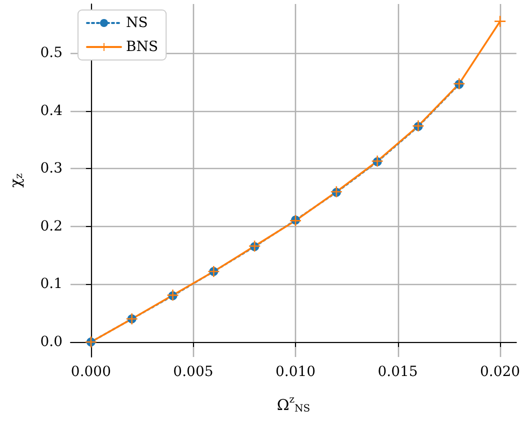 This screenshot has height=421, width=523. Describe the element at coordinates (398, 372) in the screenshot. I see `x-tick-label: 0.015` at that location.